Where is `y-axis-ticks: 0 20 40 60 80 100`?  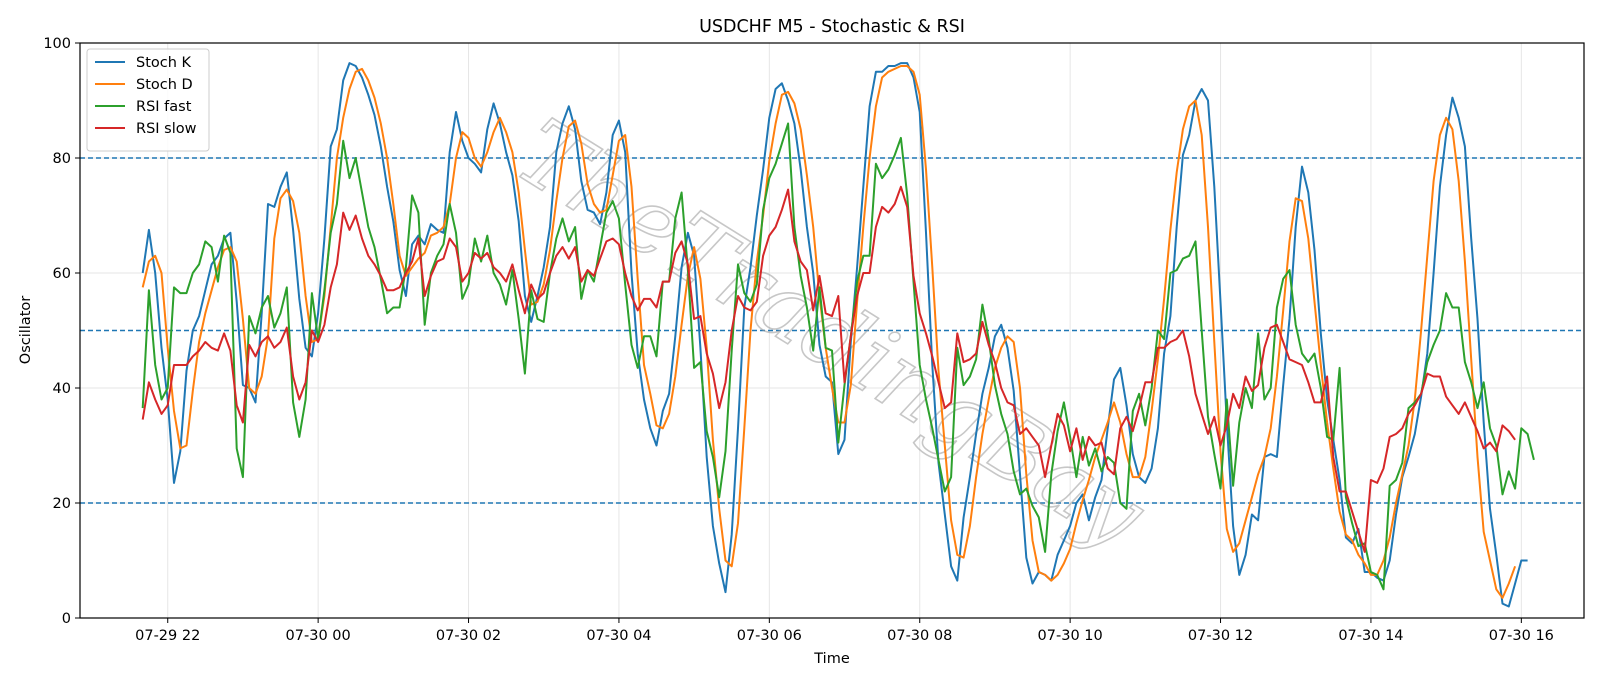
y-axis-ticks: 0 20 40 60 80 100 is located at coordinates (61, 331).